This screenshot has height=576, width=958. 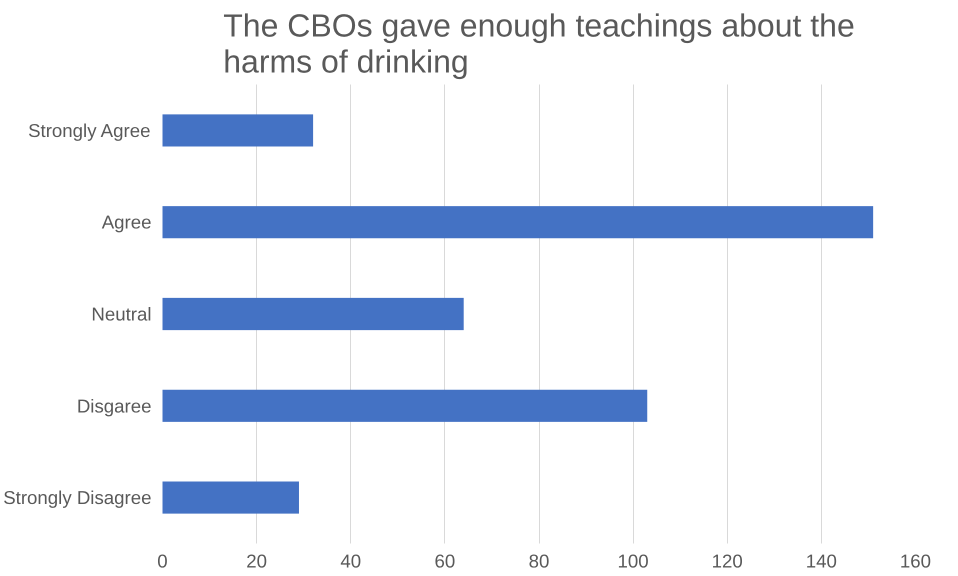 I want to click on x-tick-label: 120, so click(x=727, y=561).